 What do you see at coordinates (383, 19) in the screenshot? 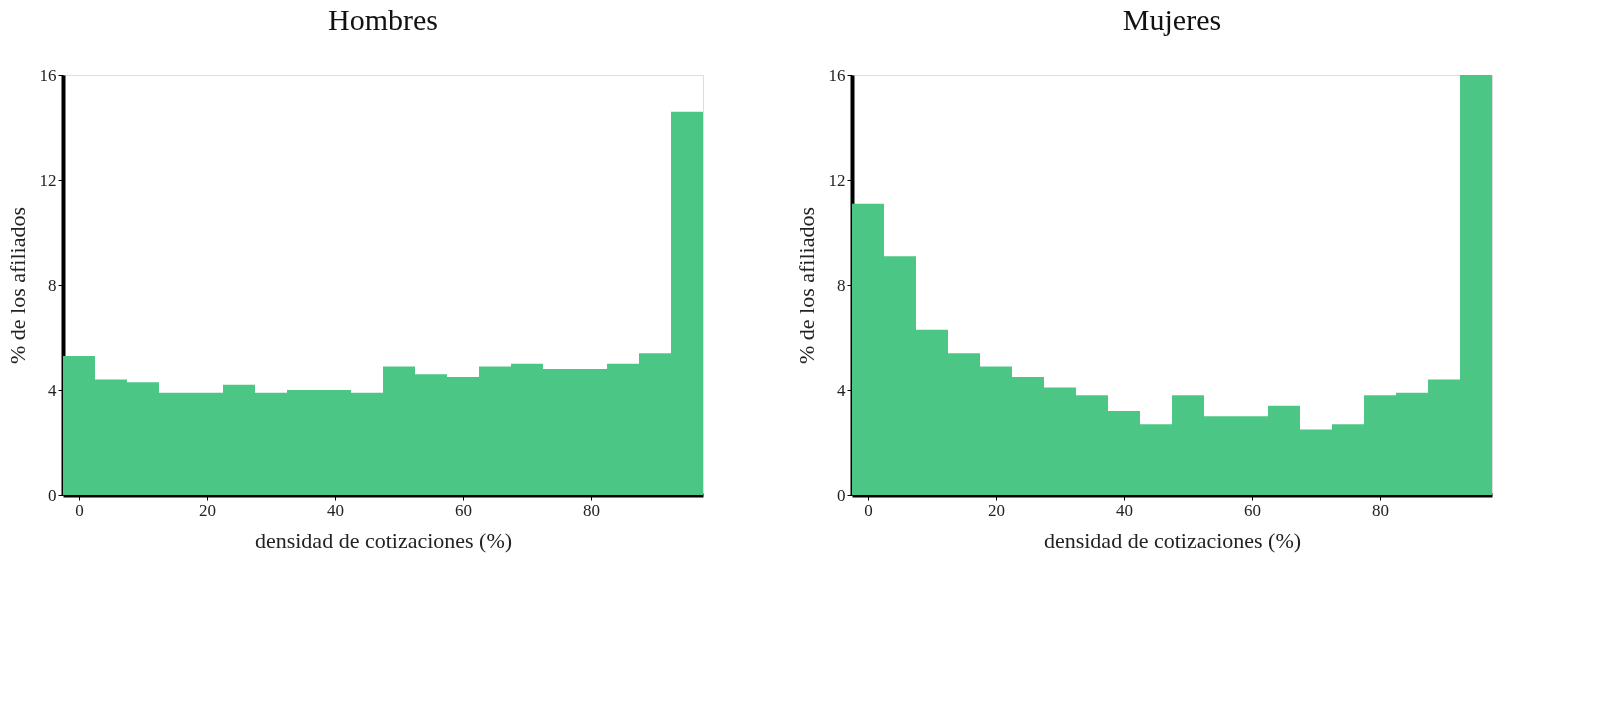
I see `chart-title: Hombres` at bounding box center [383, 19].